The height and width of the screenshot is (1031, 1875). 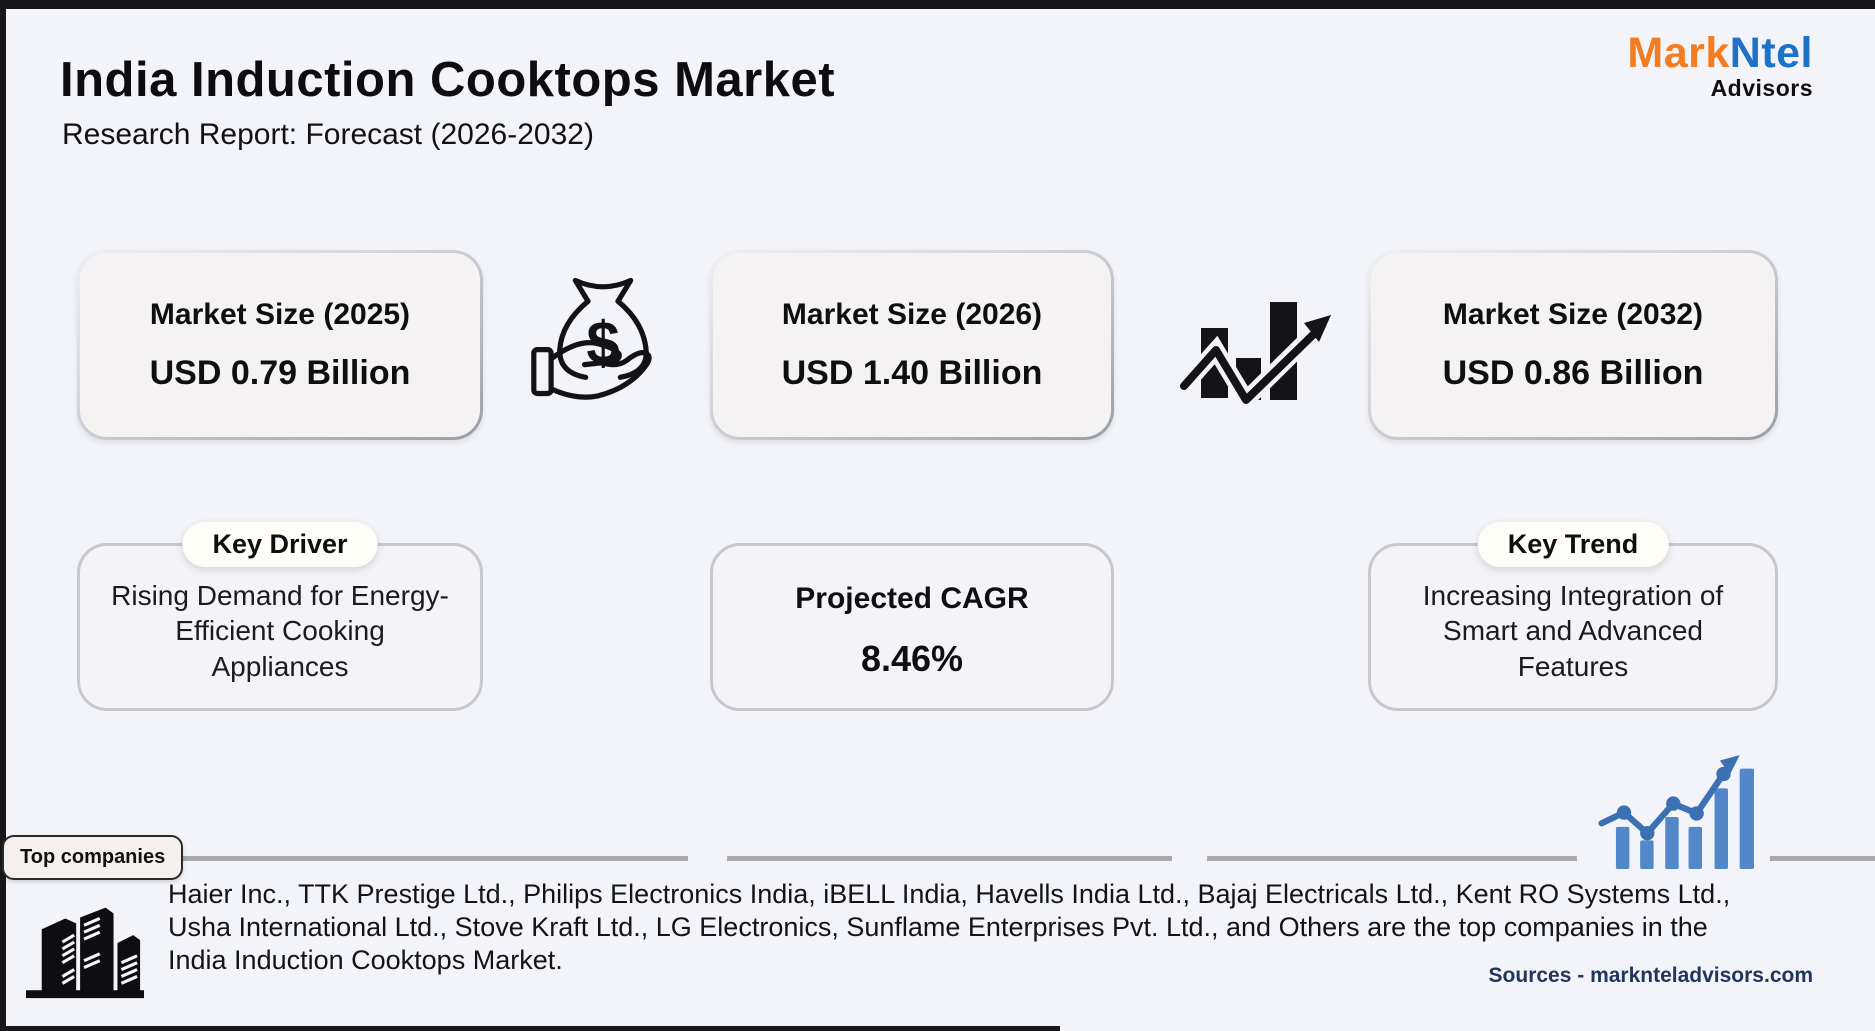 What do you see at coordinates (1573, 544) in the screenshot?
I see `key-trend-badge: Key Trend` at bounding box center [1573, 544].